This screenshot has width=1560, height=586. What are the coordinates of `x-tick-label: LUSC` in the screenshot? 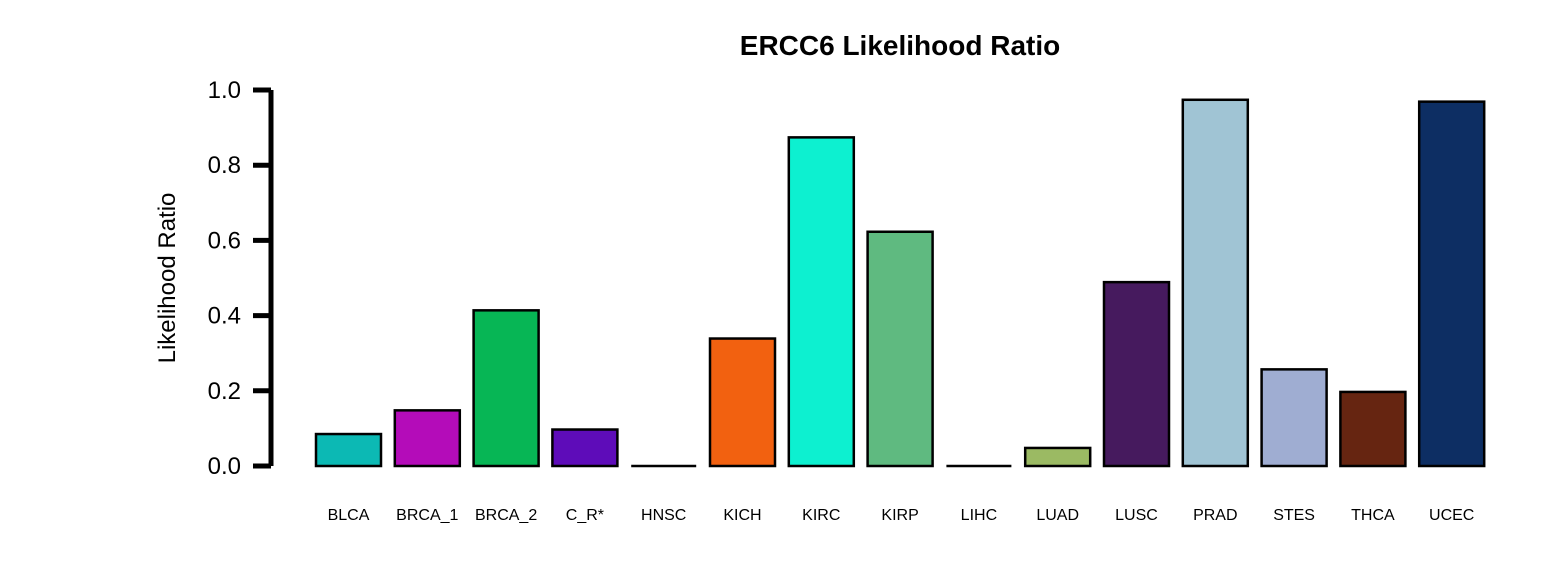 It's located at (1136, 515).